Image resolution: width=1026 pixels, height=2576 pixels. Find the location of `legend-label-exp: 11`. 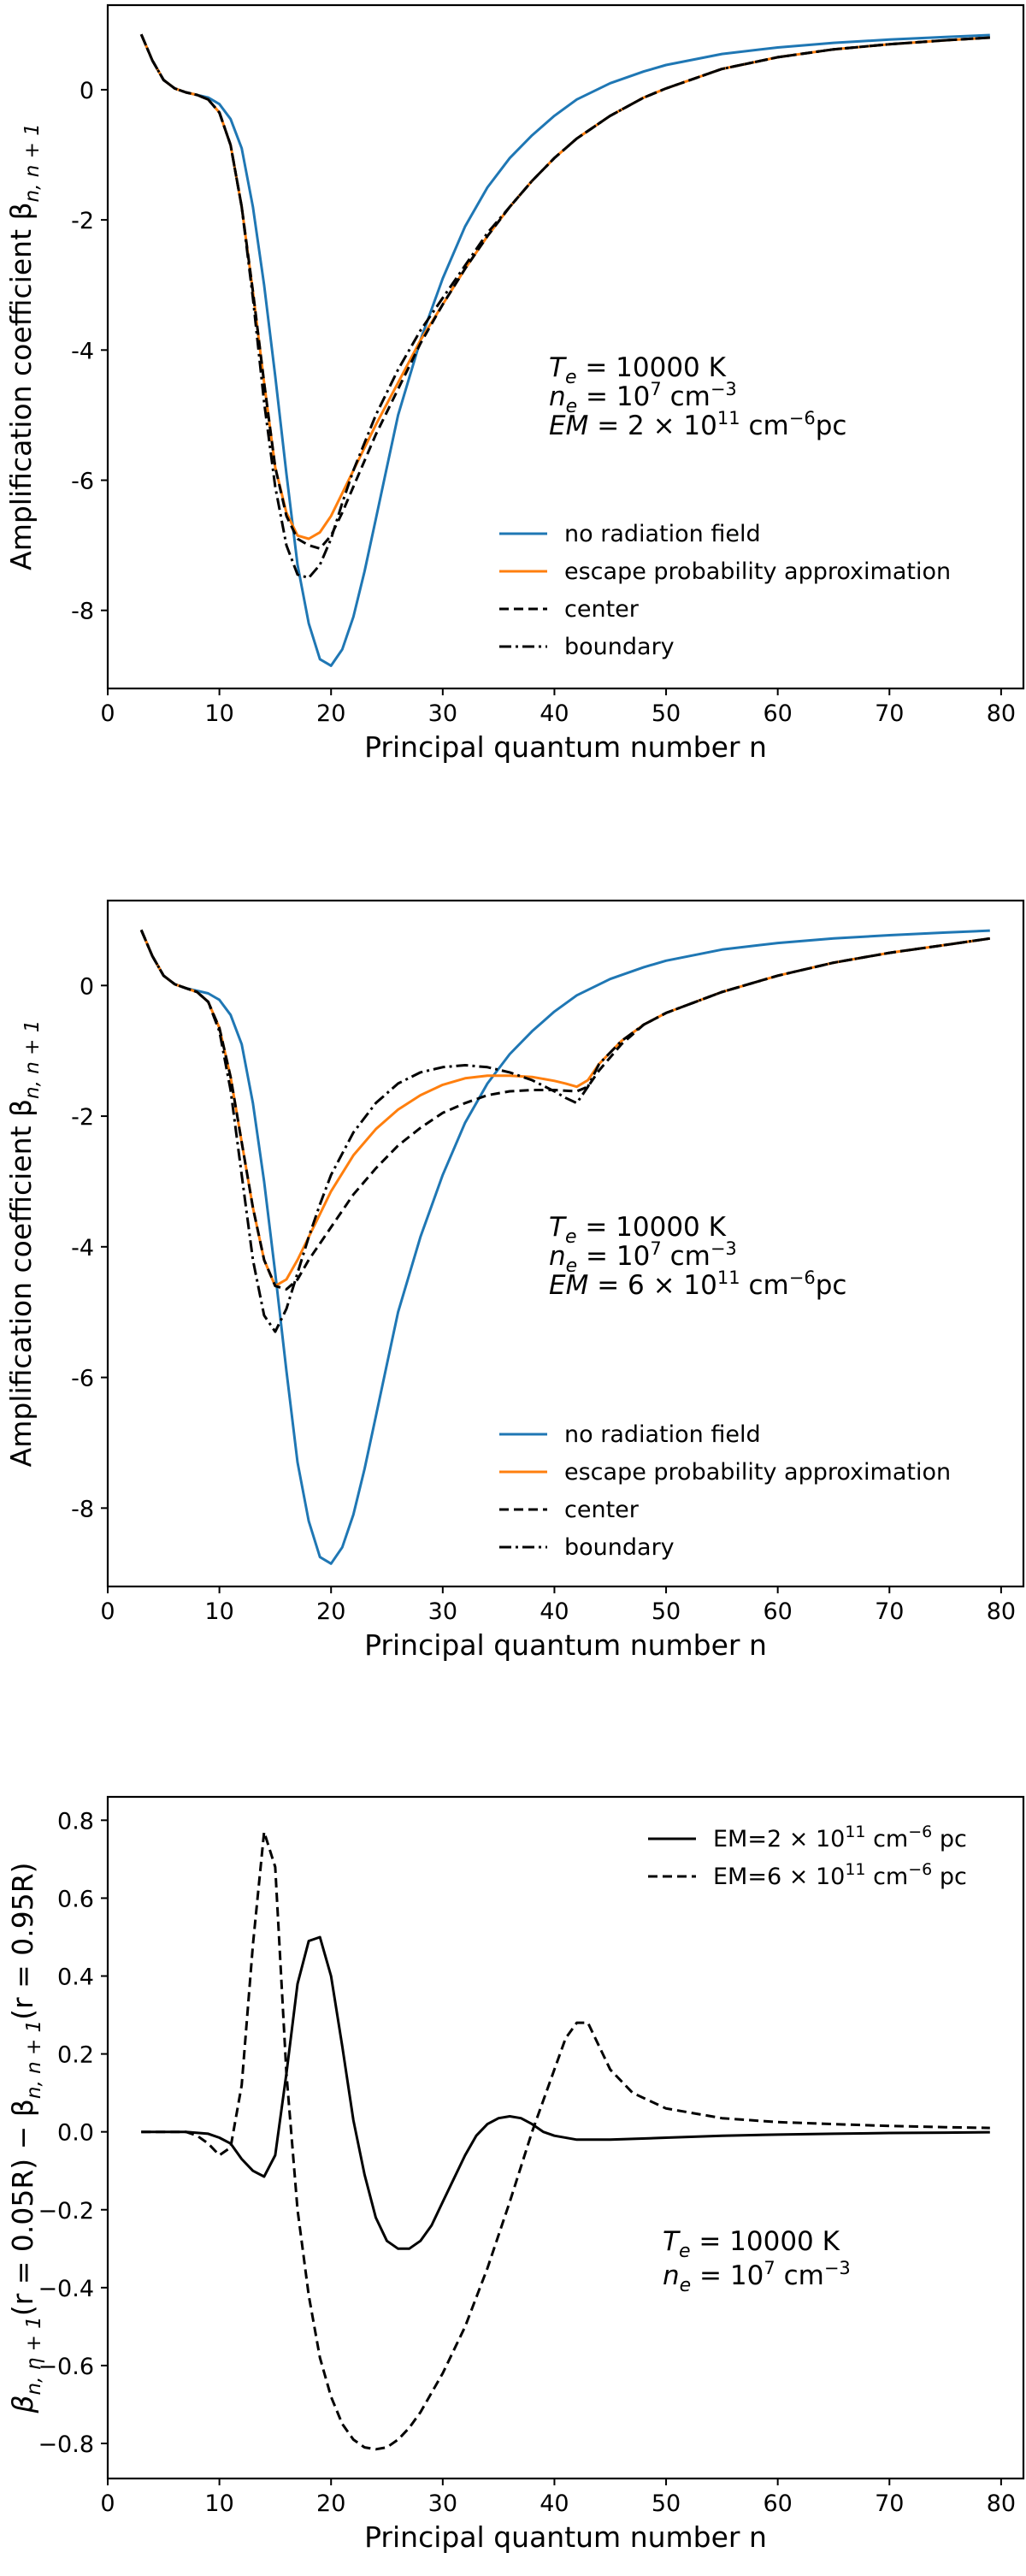

legend-label-exp: 11 is located at coordinates (855, 1832).